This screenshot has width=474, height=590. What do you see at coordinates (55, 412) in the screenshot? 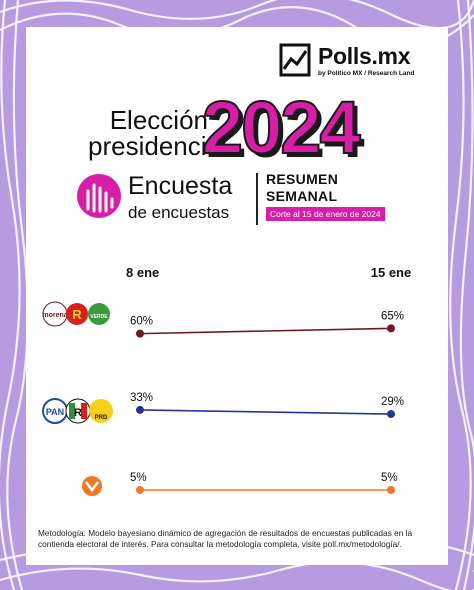
I see `pan-label: PAN` at bounding box center [55, 412].